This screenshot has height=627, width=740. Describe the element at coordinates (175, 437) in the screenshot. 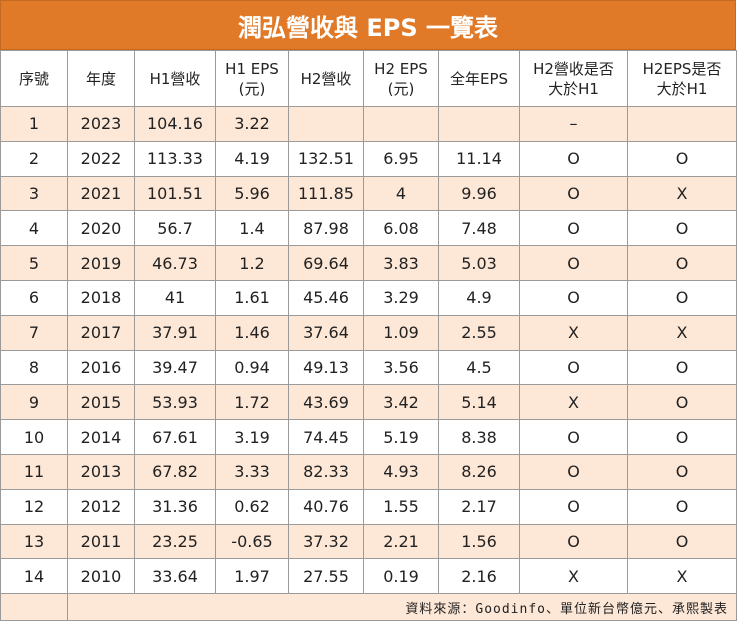

I see `table-cell: 67.61` at that location.